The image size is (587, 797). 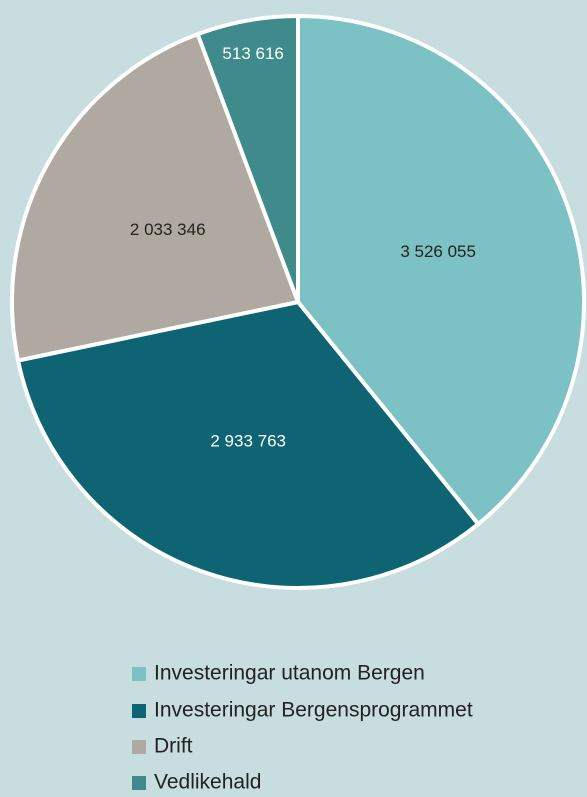 What do you see at coordinates (168, 229) in the screenshot?
I see `data-label: 2 033 346` at bounding box center [168, 229].